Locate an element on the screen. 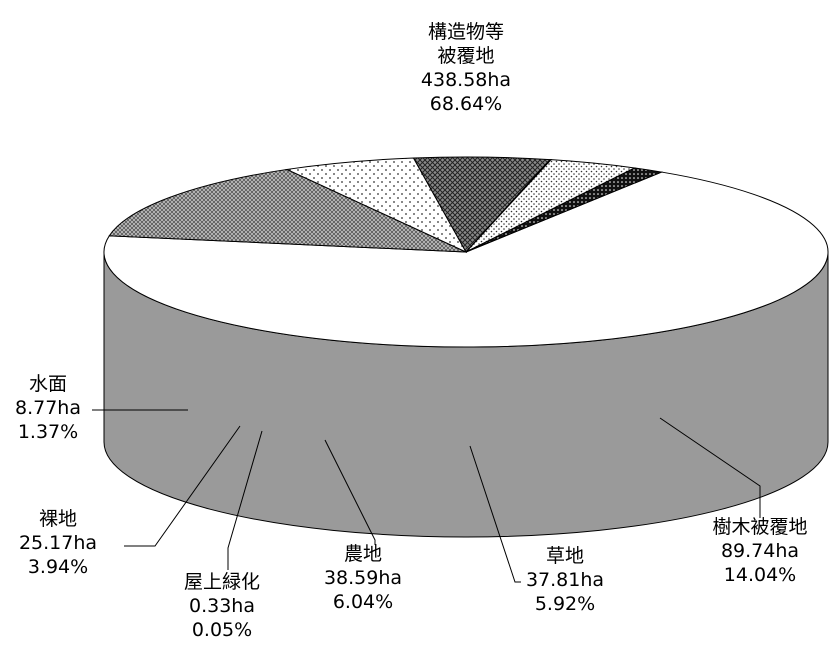 Image resolution: width=829 pixels, height=667 pixels. slice-label-0-name: 構造物等 is located at coordinates (466, 32).